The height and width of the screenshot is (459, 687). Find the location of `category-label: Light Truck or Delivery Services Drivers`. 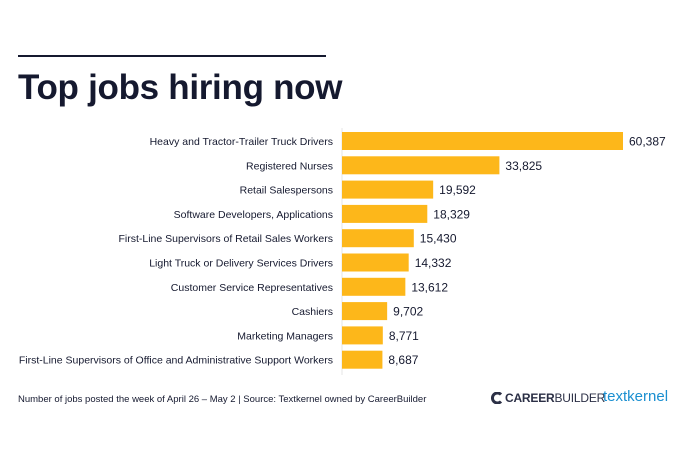

category-label: Light Truck or Delivery Services Drivers is located at coordinates (241, 264).